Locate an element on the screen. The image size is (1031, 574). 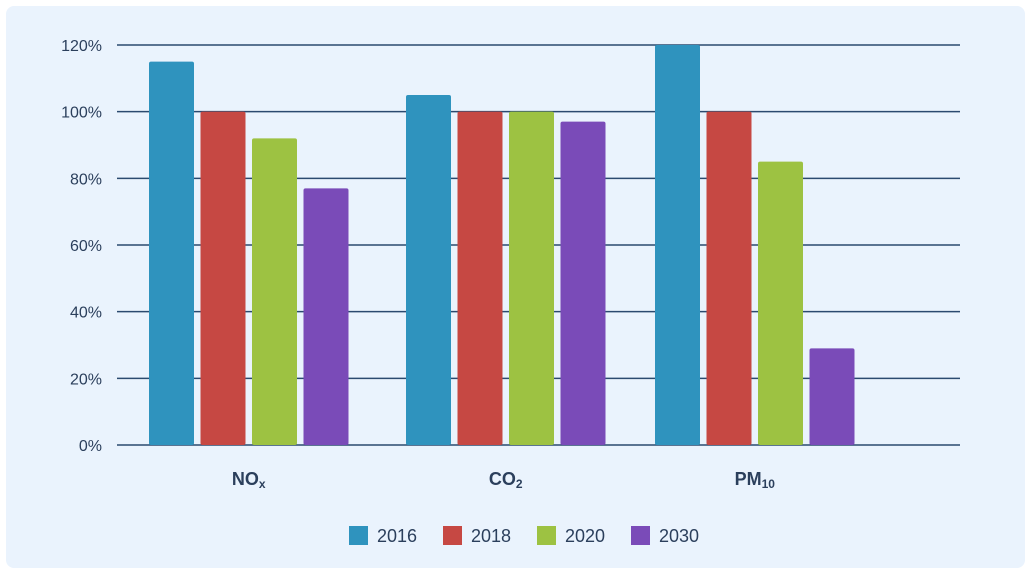
legend-swatch-2020 is located at coordinates (546, 535).